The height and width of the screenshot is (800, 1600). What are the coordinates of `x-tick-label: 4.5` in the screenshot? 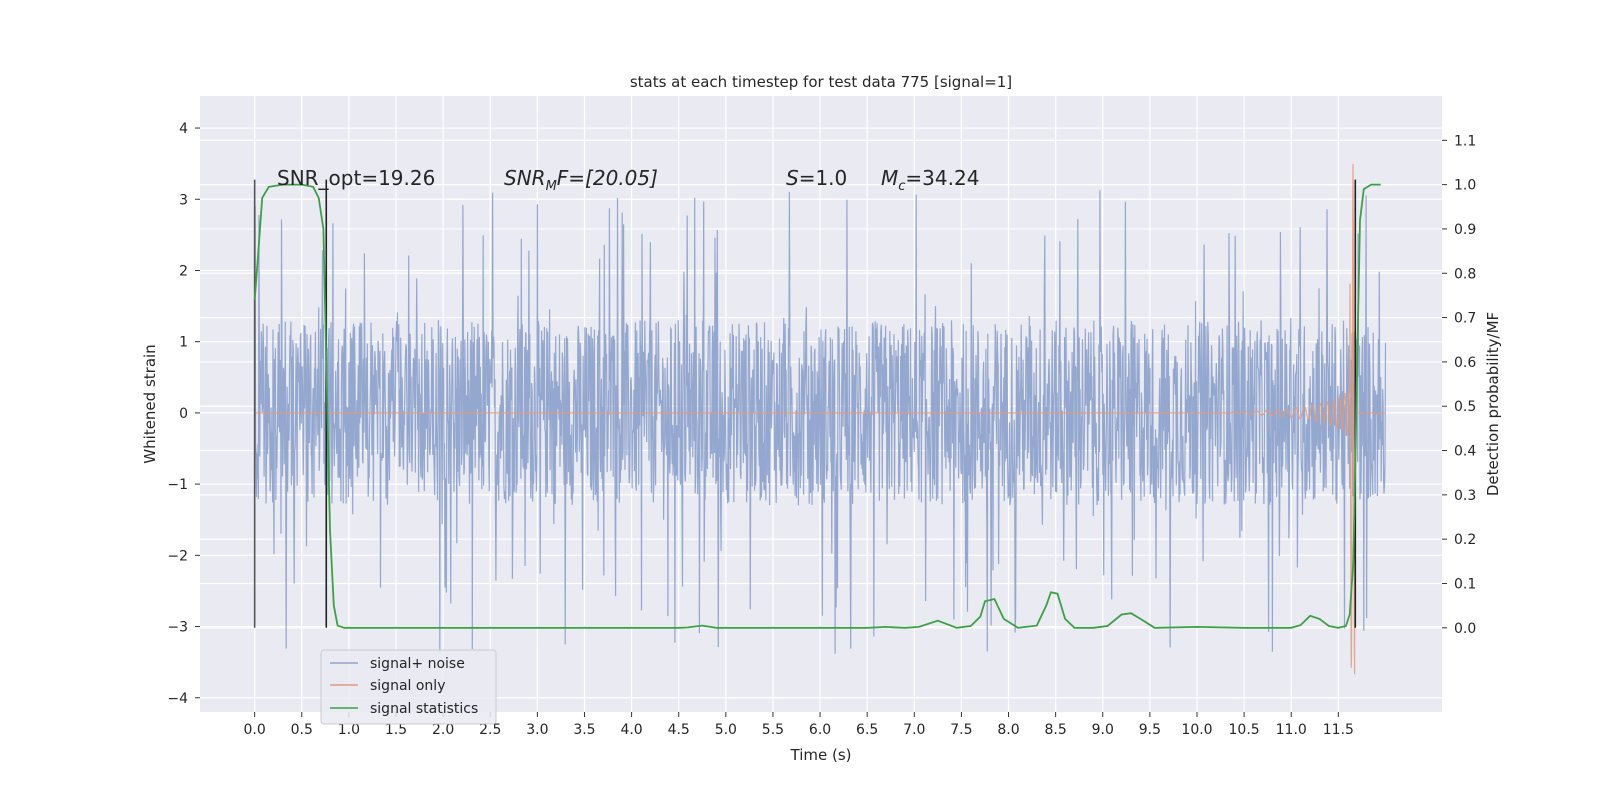 It's located at (679, 730).